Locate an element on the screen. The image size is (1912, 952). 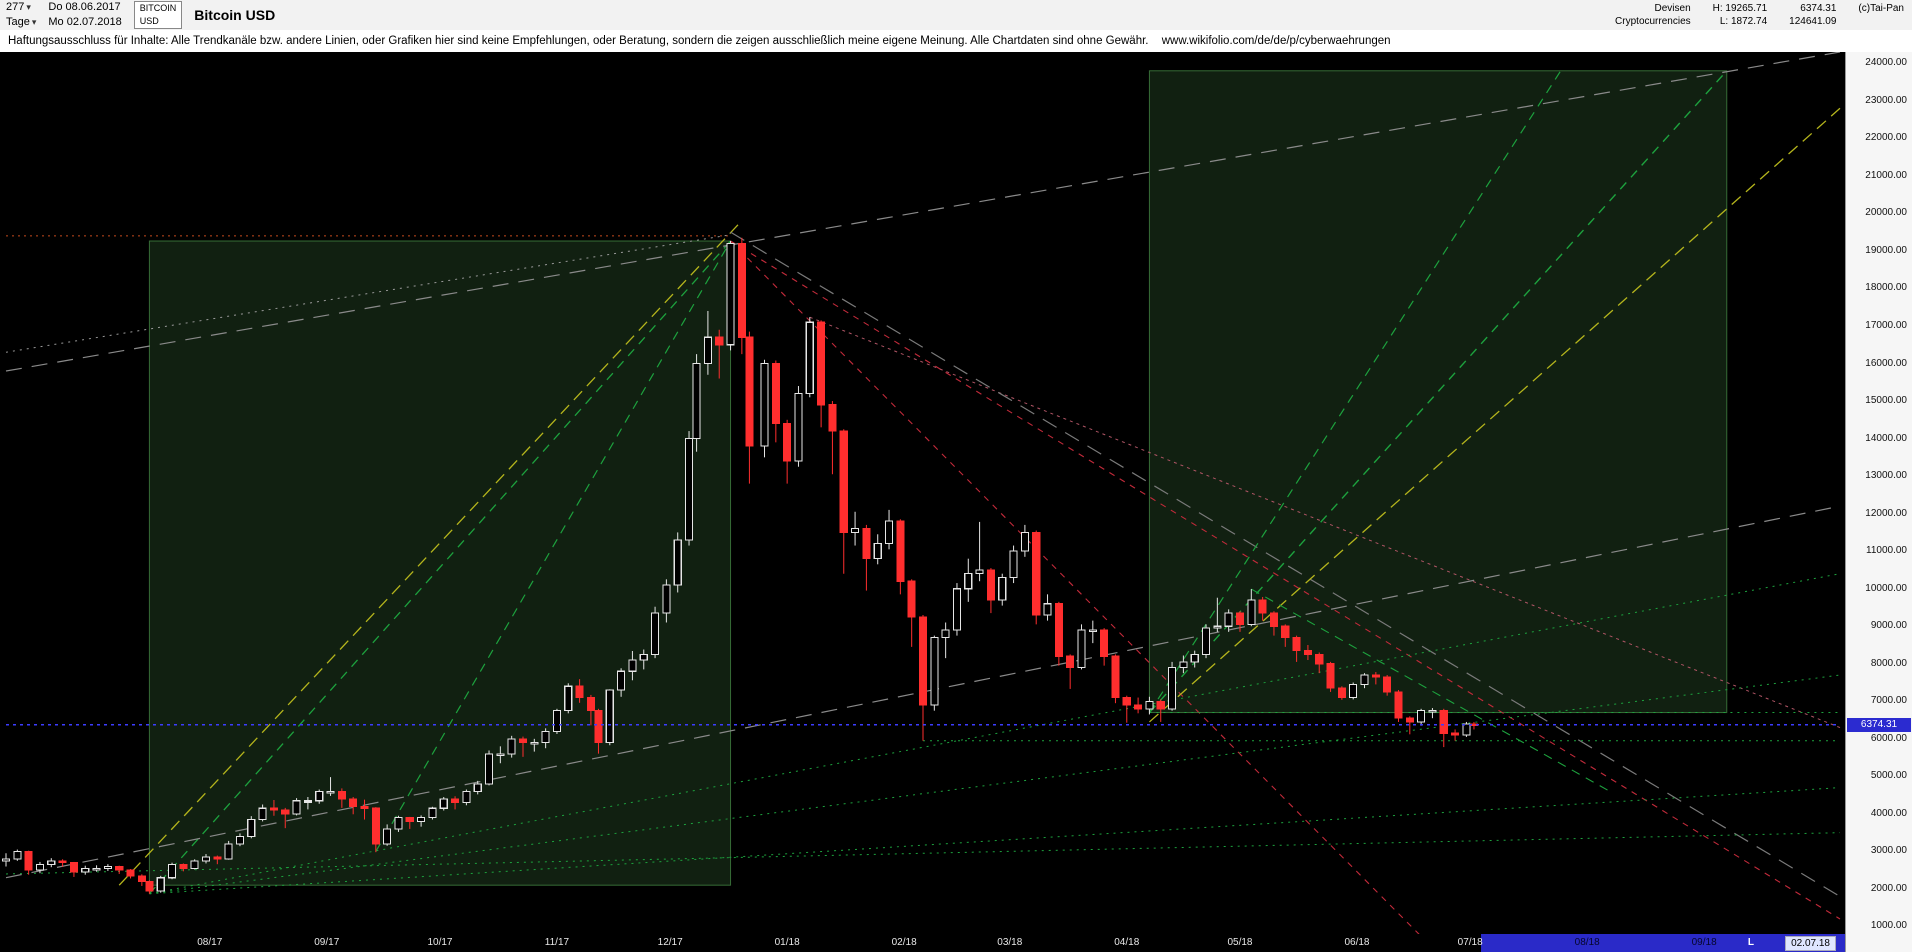
volume-value: 124641.09 is located at coordinates (1813, 21).